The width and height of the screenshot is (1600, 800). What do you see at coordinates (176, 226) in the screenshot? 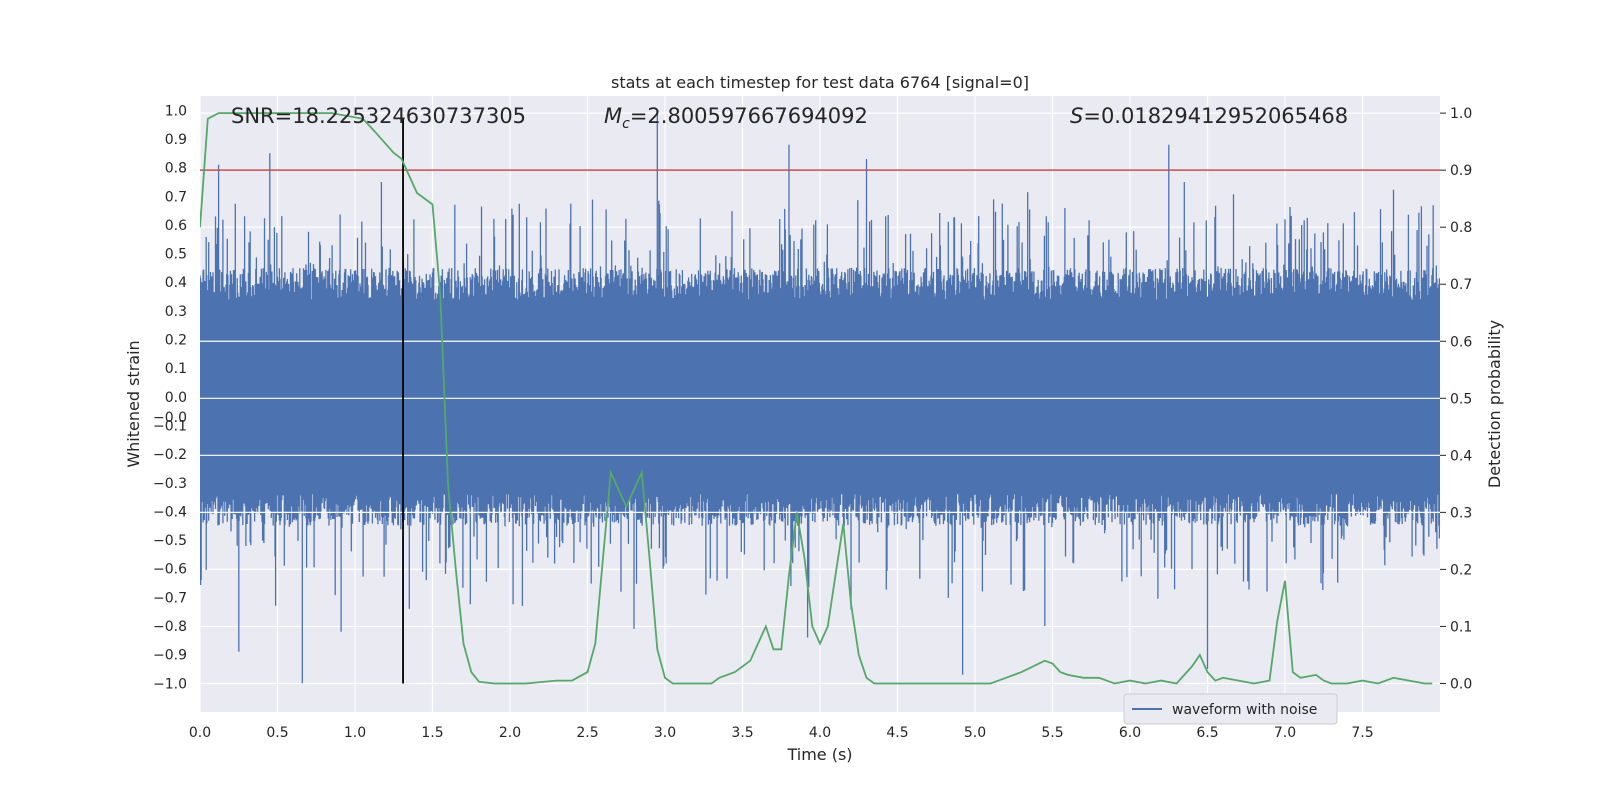
I see `y-left-tick-label: 0.6` at bounding box center [176, 226].